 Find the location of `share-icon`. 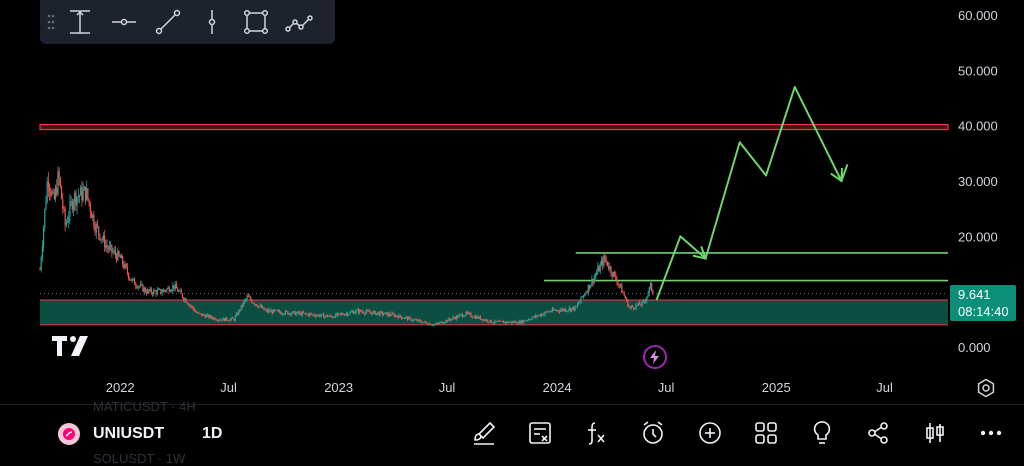

share-icon is located at coordinates (878, 433).